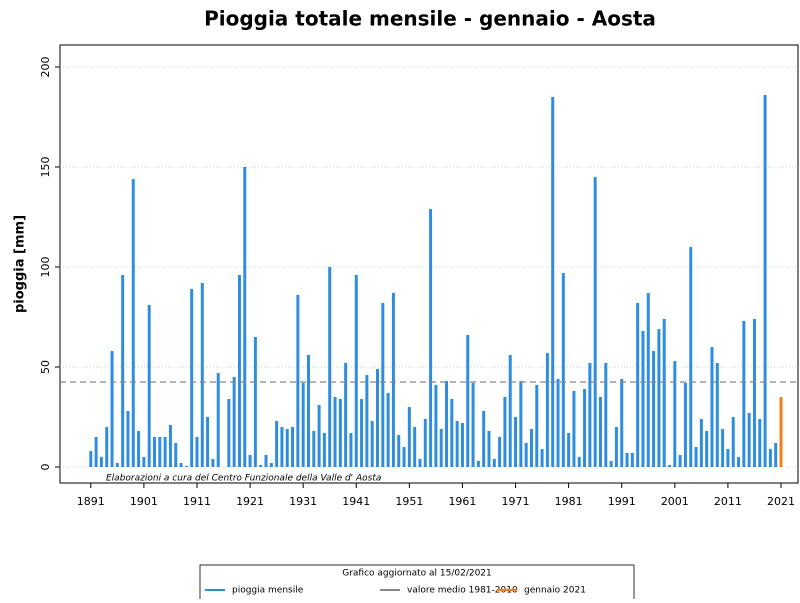  What do you see at coordinates (303, 501) in the screenshot?
I see `x-tick-label: 1931` at bounding box center [303, 501].